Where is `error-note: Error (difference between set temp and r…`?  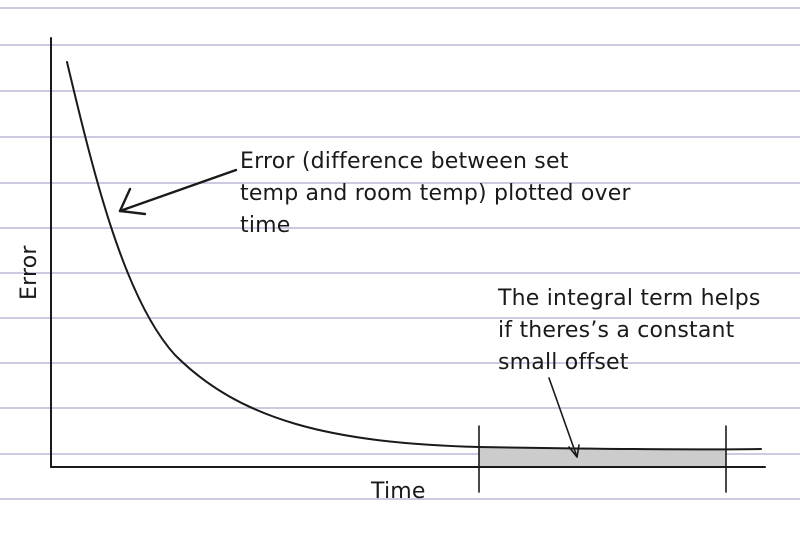 error-note: Error (difference between set temp and r… is located at coordinates (435, 193).